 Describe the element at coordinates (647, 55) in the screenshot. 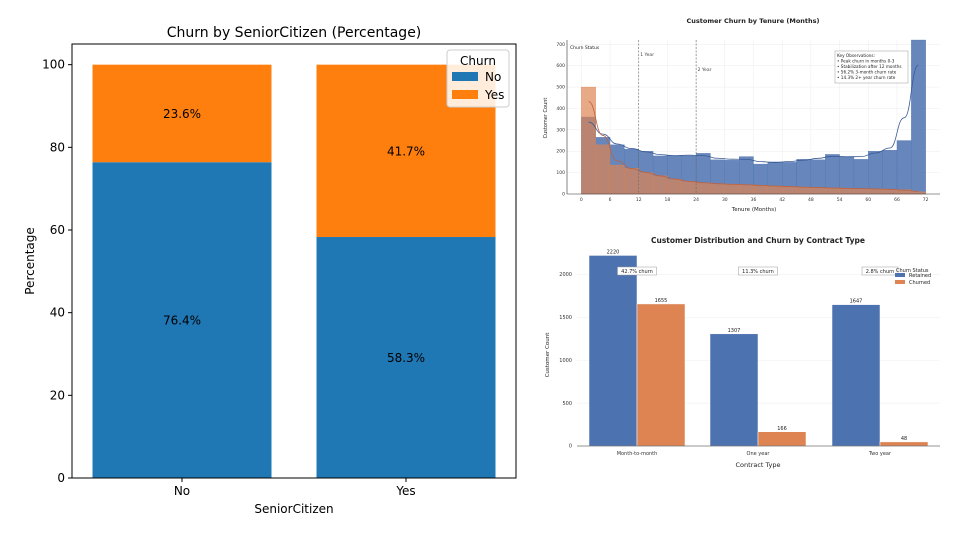

I see `chart2-reference-label: 1 Year` at that location.